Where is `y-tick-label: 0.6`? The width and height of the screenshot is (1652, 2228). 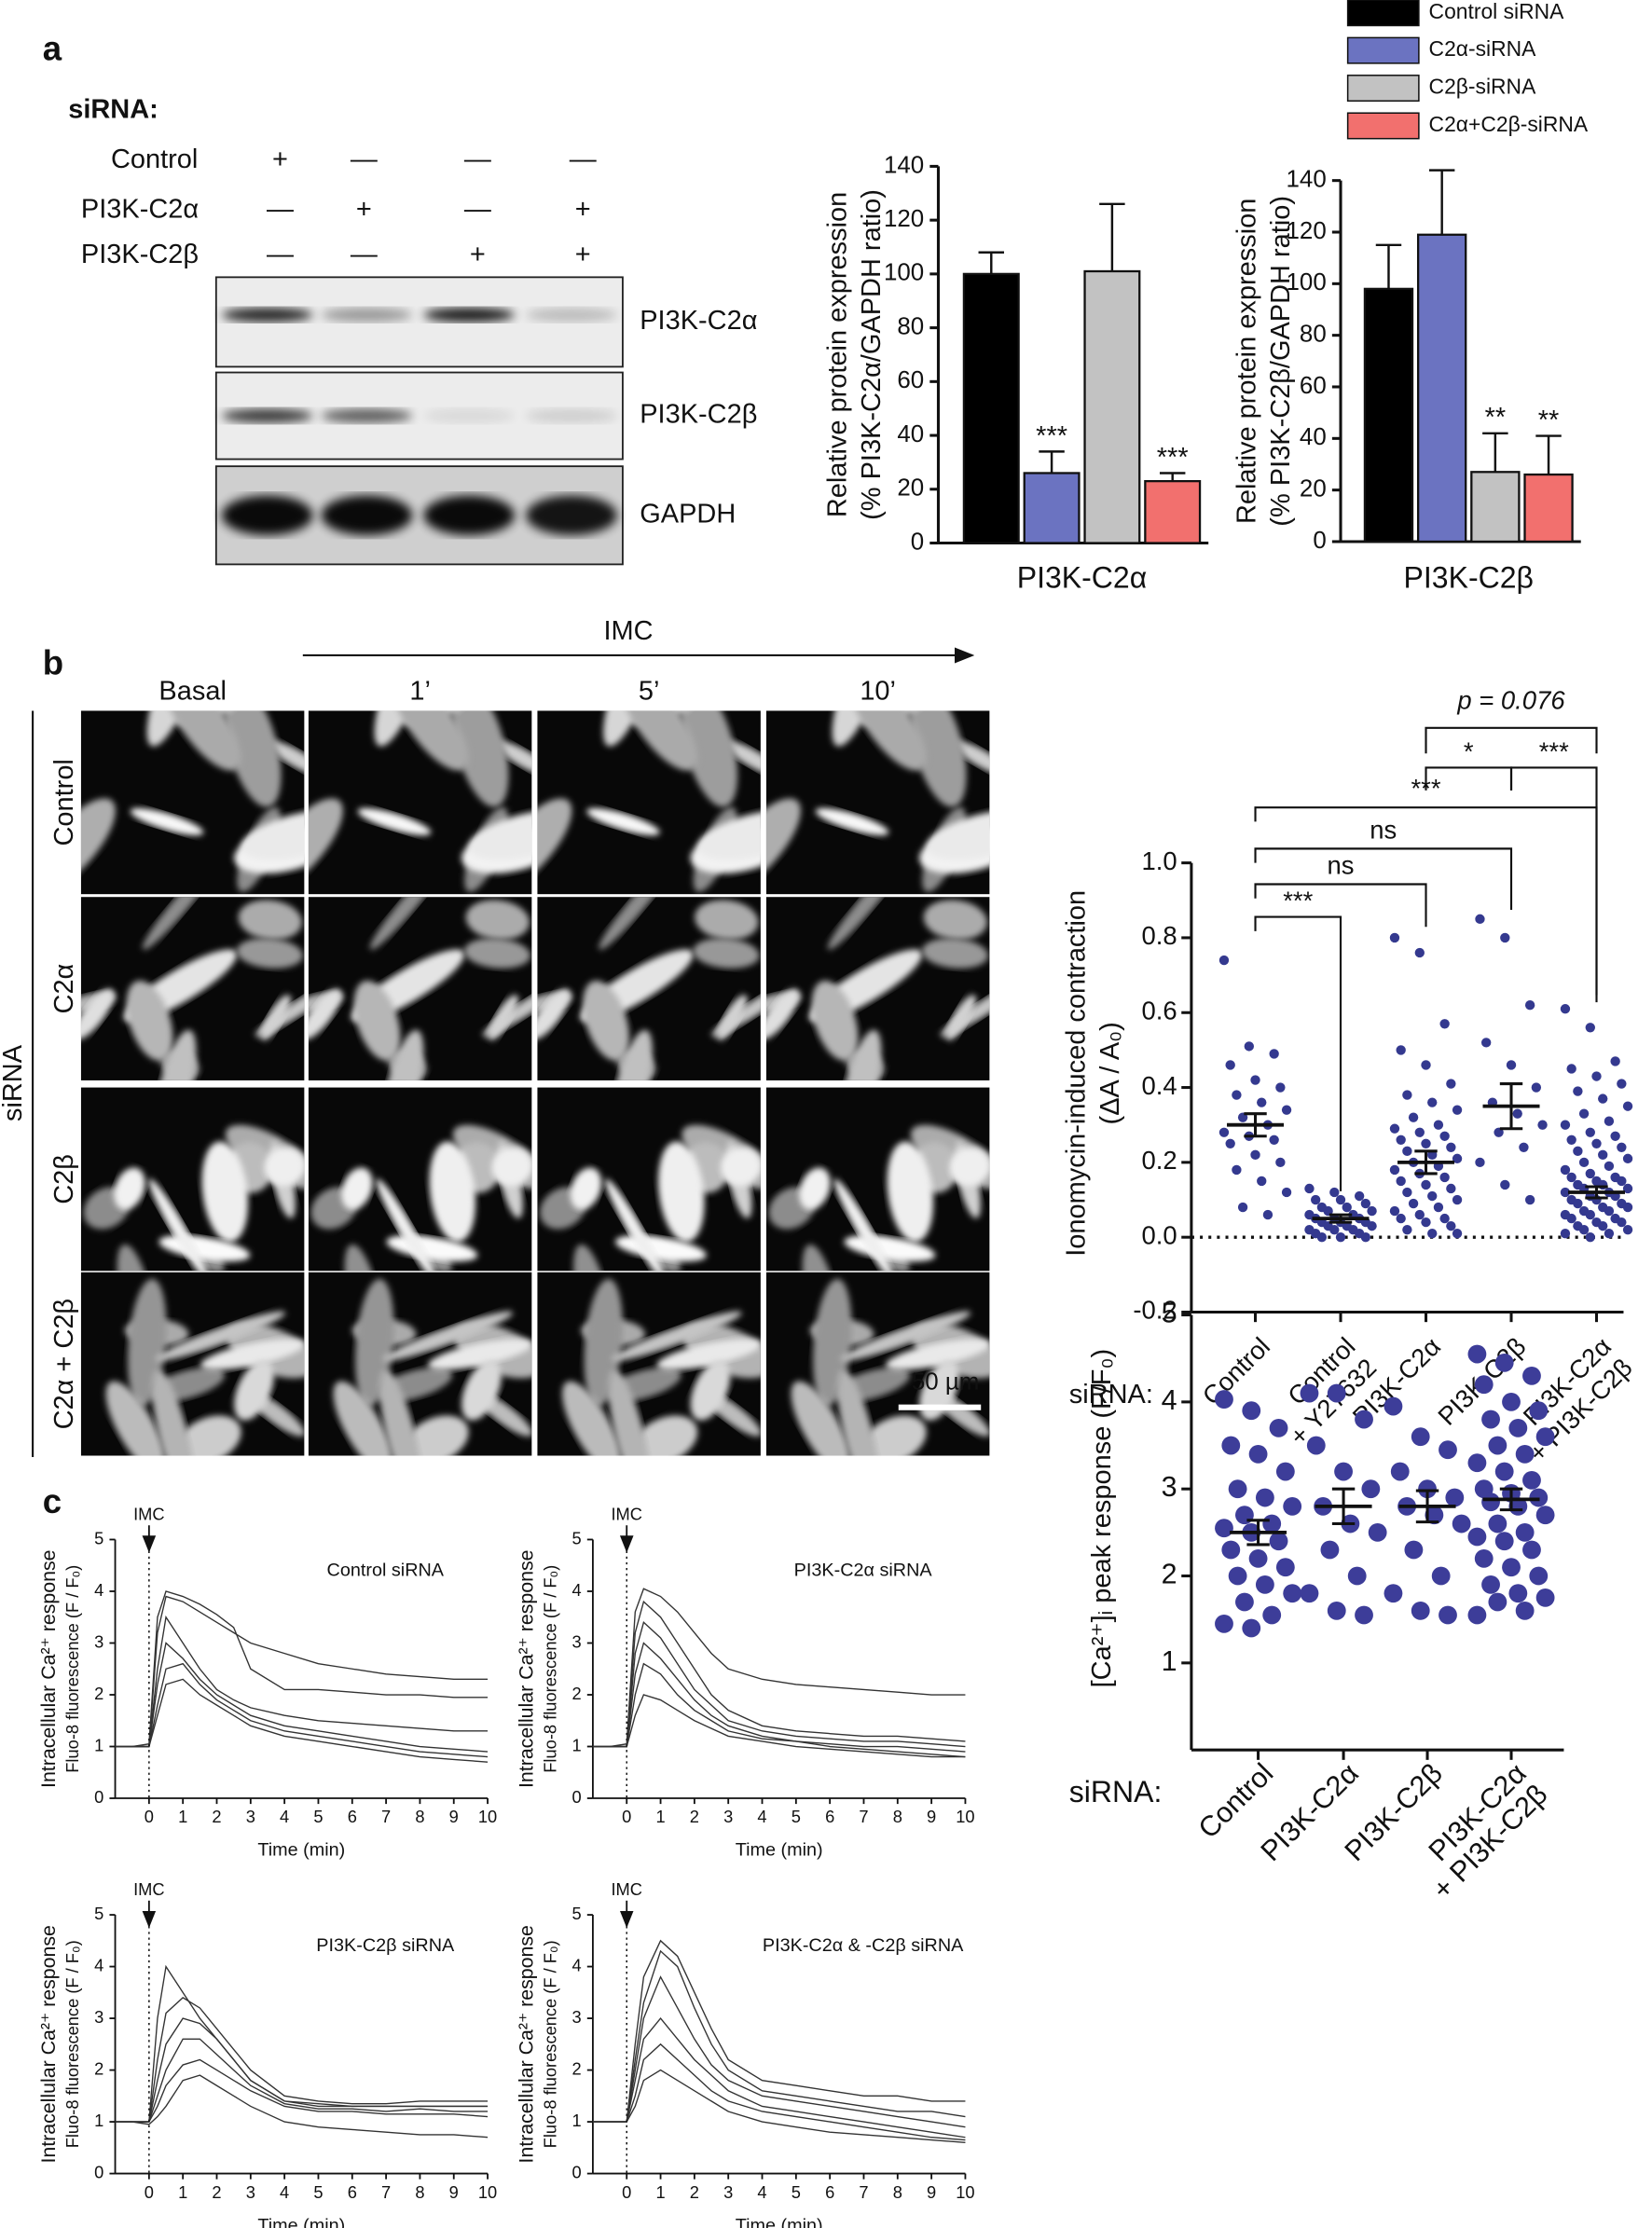 y-tick-label: 0.6 is located at coordinates (1159, 1010).